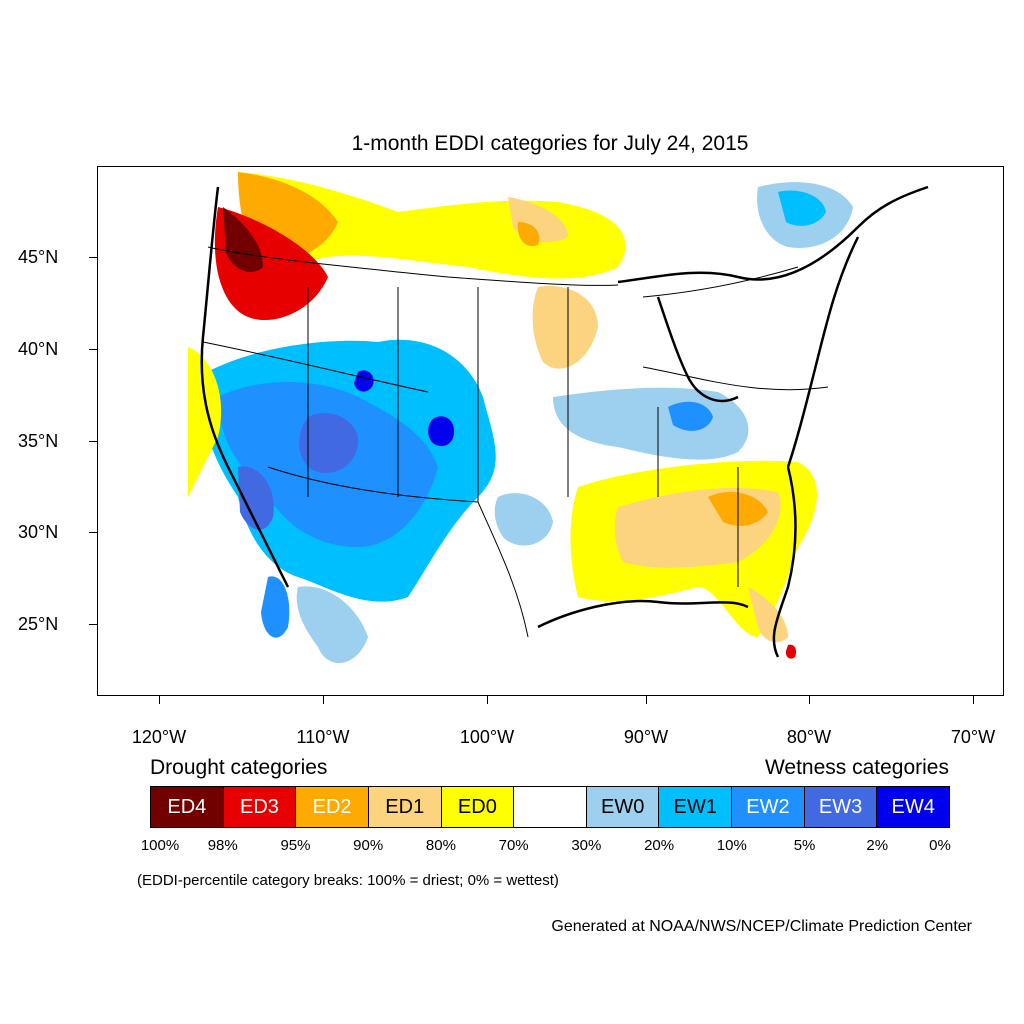  Describe the element at coordinates (295, 845) in the screenshot. I see `percentile-break: 95%` at that location.